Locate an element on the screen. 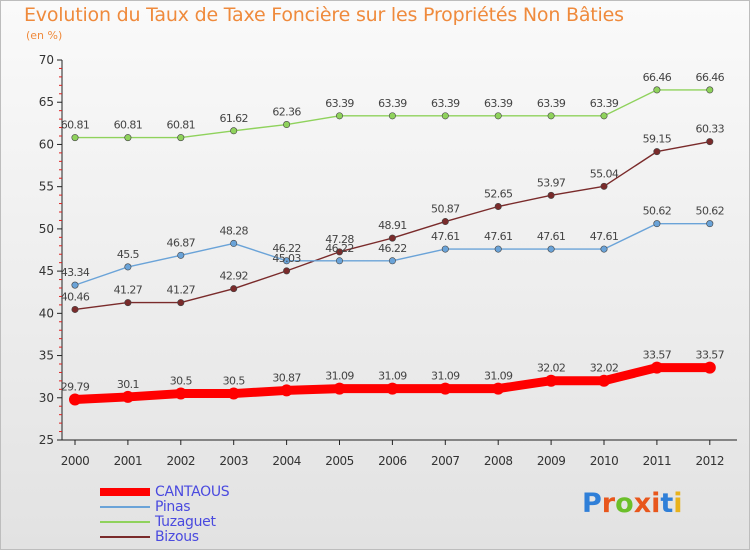 This screenshot has height=550, width=750. y-tick-label: 35 is located at coordinates (46, 356).